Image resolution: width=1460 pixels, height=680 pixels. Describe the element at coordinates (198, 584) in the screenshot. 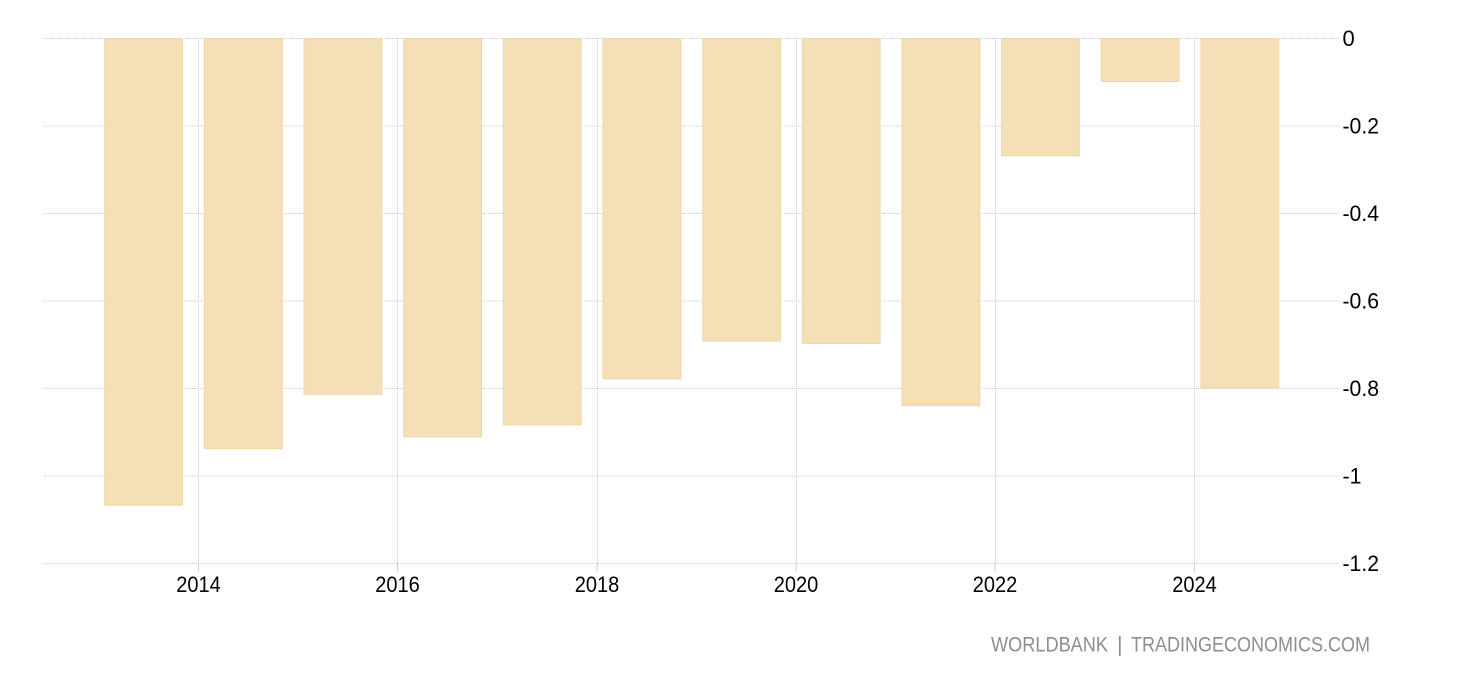

I see `svg-text: 2014` at that location.